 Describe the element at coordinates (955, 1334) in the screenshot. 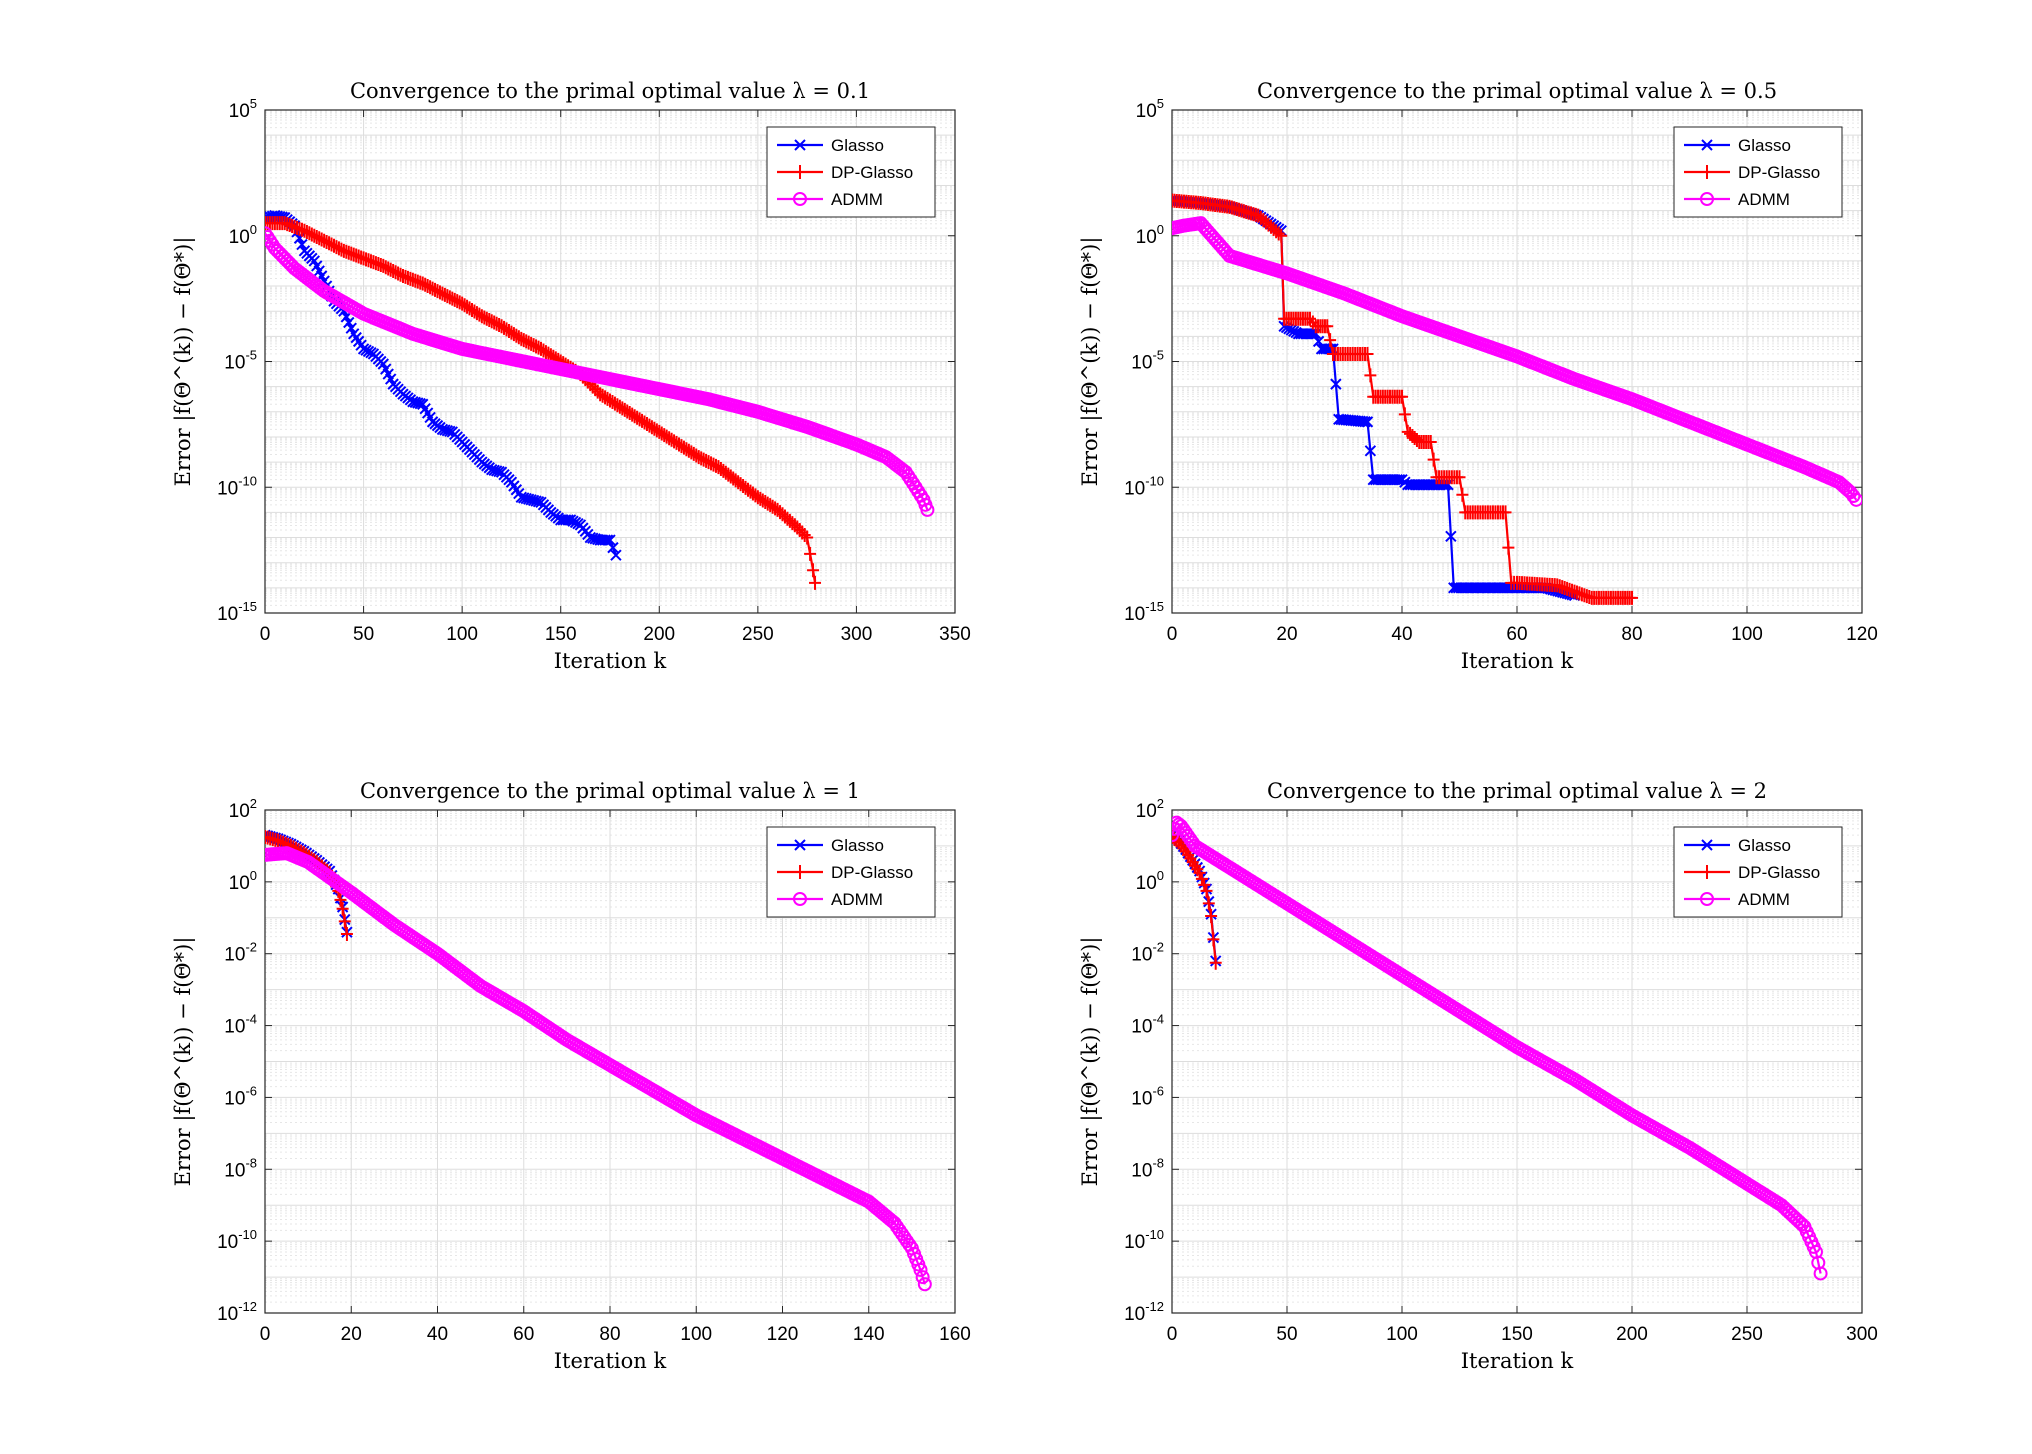

I see `x-tick-label: 160` at that location.